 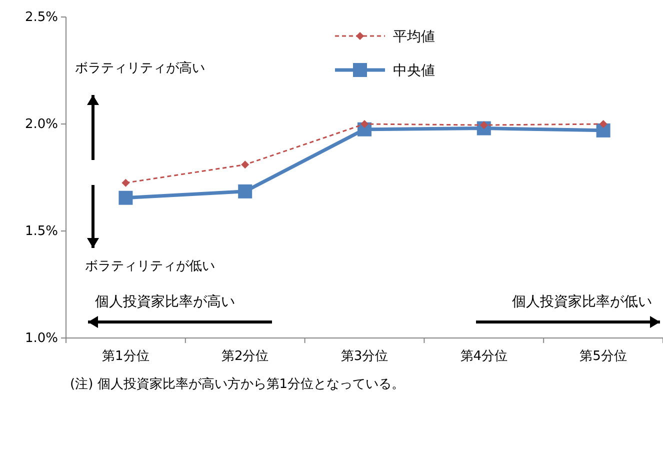 I want to click on annotation: 個人投資家比率が低い, so click(x=582, y=302).